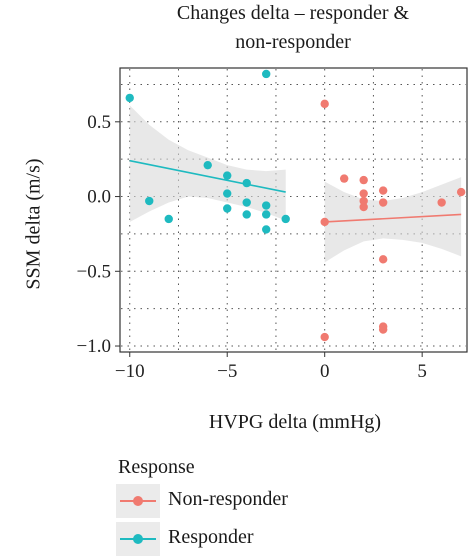  Describe the element at coordinates (295, 422) in the screenshot. I see `x-axis-label: HVPG delta (mmHg)` at that location.